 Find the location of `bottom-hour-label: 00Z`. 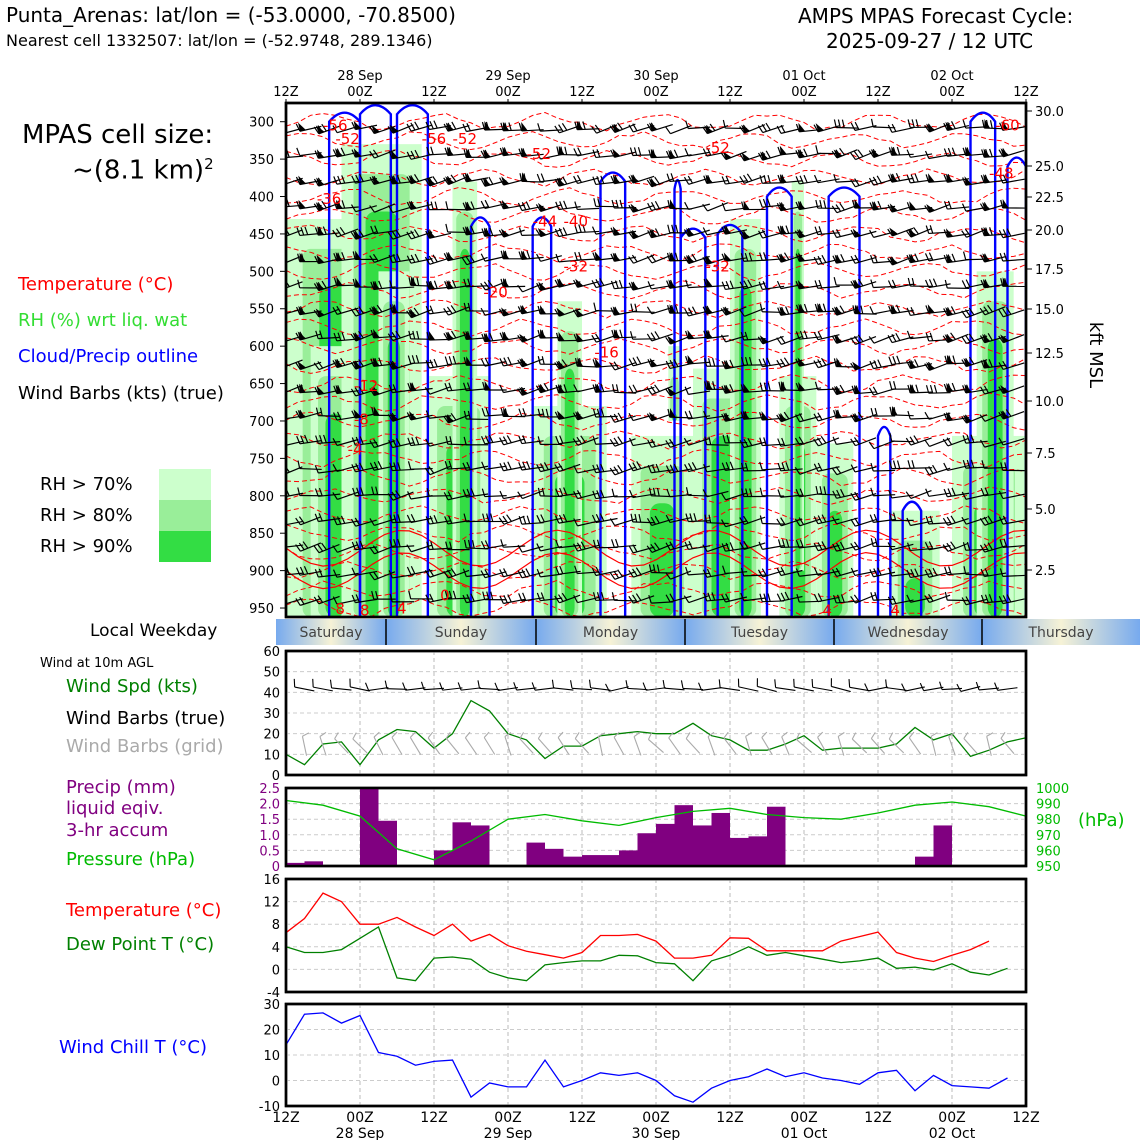

bottom-hour-label: 00Z is located at coordinates (507, 1118).